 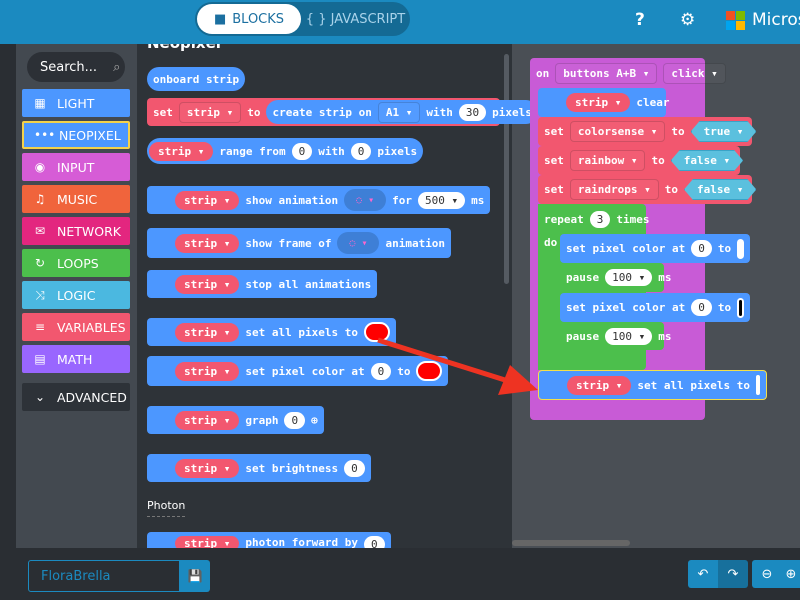 I want to click on block-show-frame: strip ▾ show frame of ◌ ▾ animation, so click(x=299, y=243).